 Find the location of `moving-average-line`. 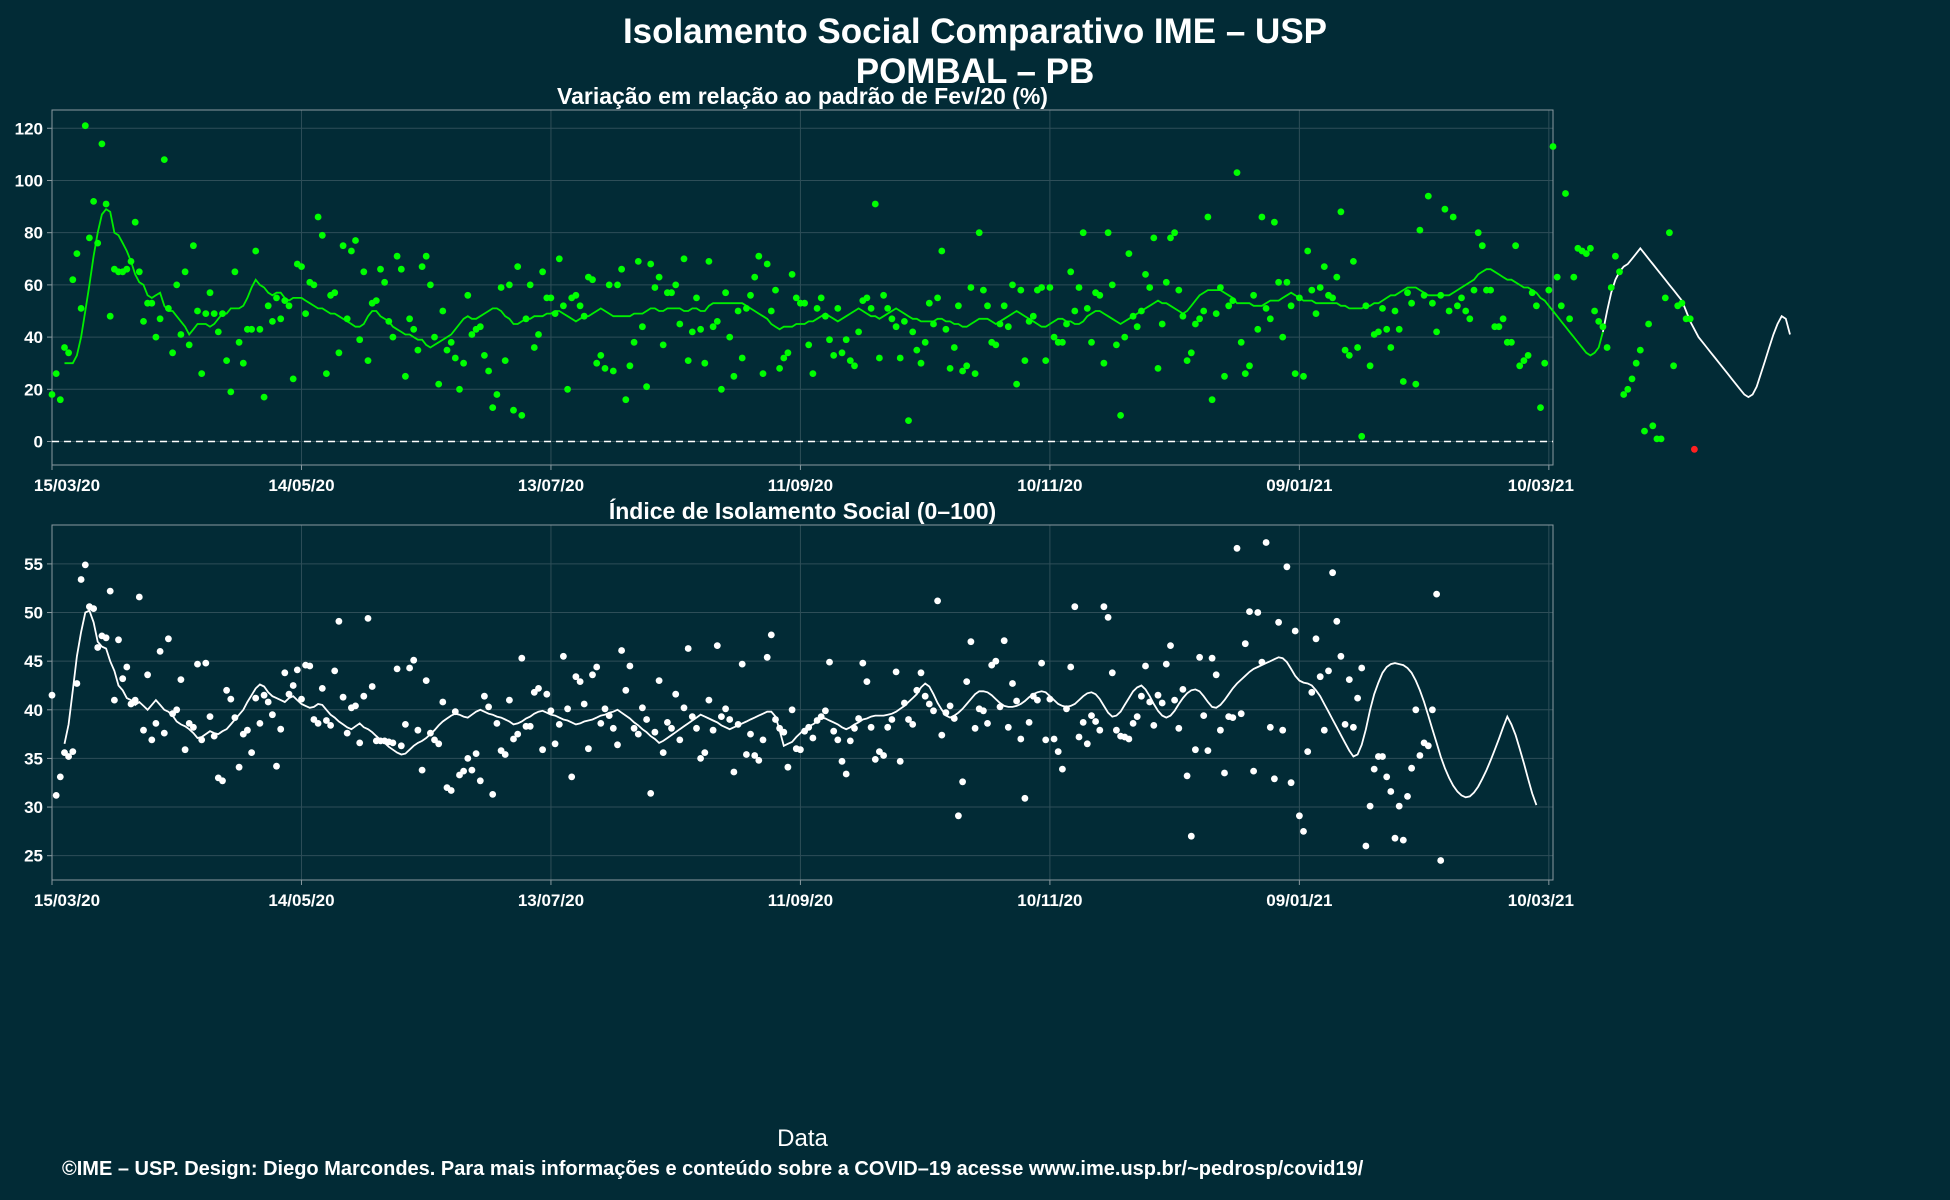

moving-average-line is located at coordinates (834, 286).